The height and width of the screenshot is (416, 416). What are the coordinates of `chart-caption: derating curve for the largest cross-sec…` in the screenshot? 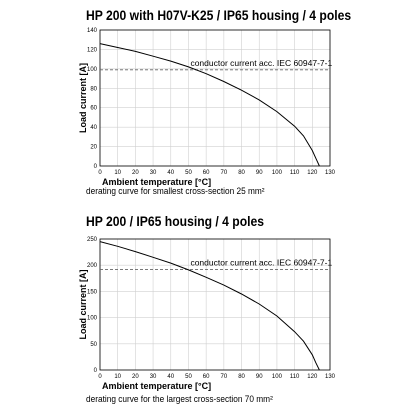 It's located at (179, 399).